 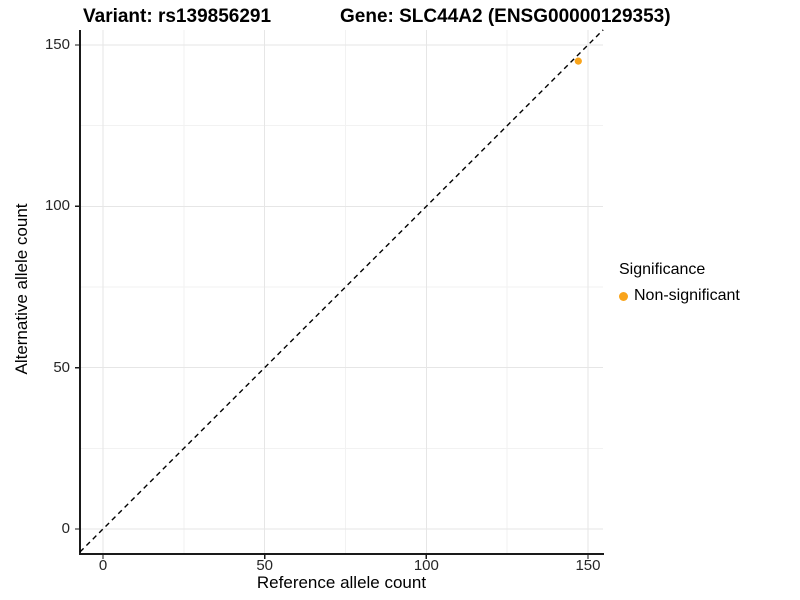 I want to click on x-tick-label: 0, so click(x=103, y=565).